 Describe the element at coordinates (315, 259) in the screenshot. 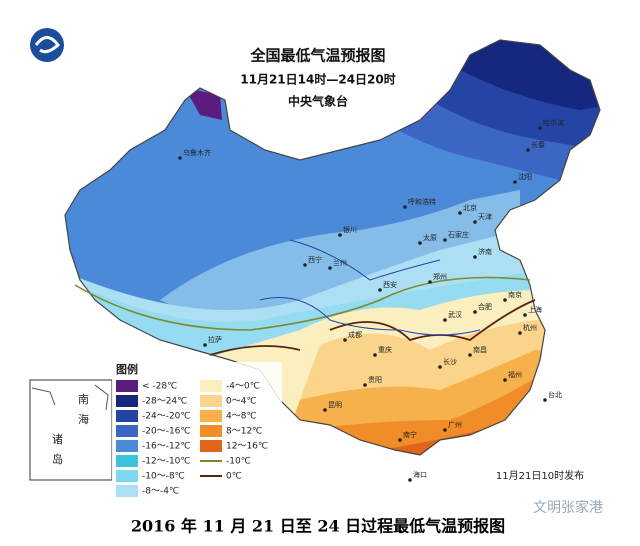

I see `city-label: 西宁` at that location.